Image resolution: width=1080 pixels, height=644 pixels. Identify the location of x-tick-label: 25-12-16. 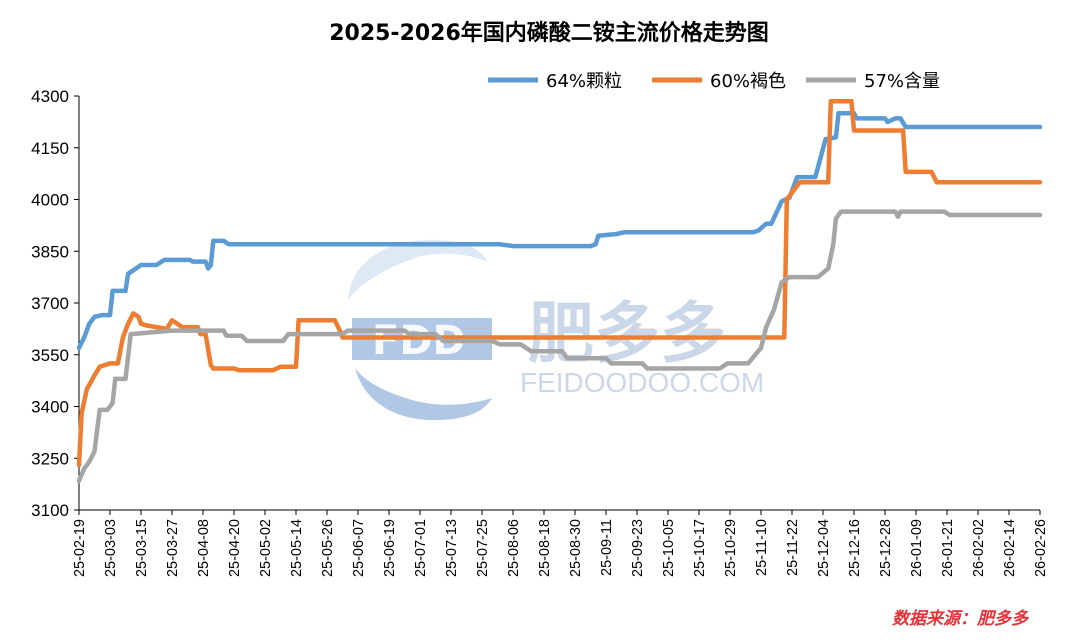
(855, 548).